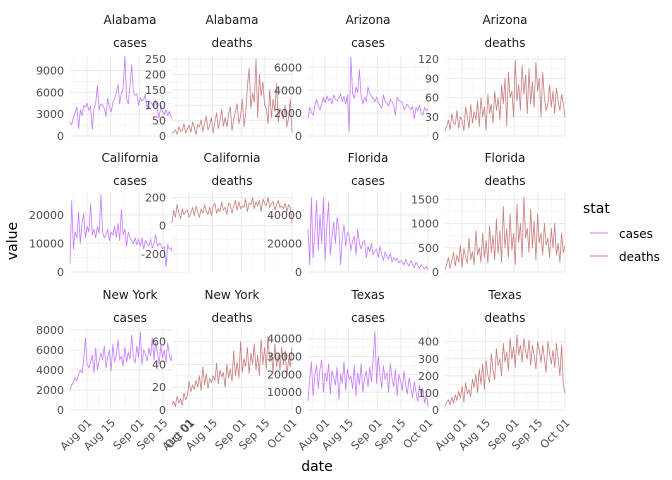 The width and height of the screenshot is (672, 480). I want to click on panel-florida-cases: 0 20000 40000 Florida cases, so click(348, 215).